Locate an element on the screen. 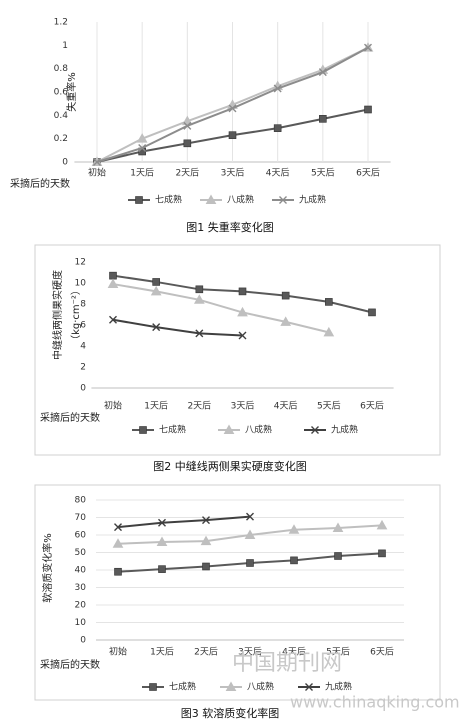 Image resolution: width=460 pixels, height=722 pixels. y-tick-label: 0 is located at coordinates (83, 389).